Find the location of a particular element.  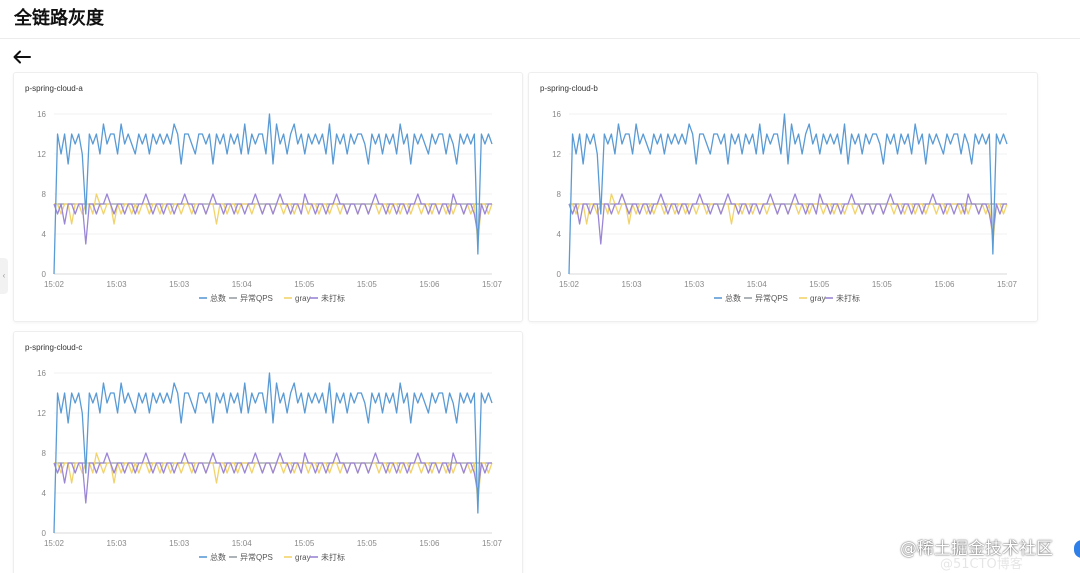

back-button is located at coordinates (22, 57).